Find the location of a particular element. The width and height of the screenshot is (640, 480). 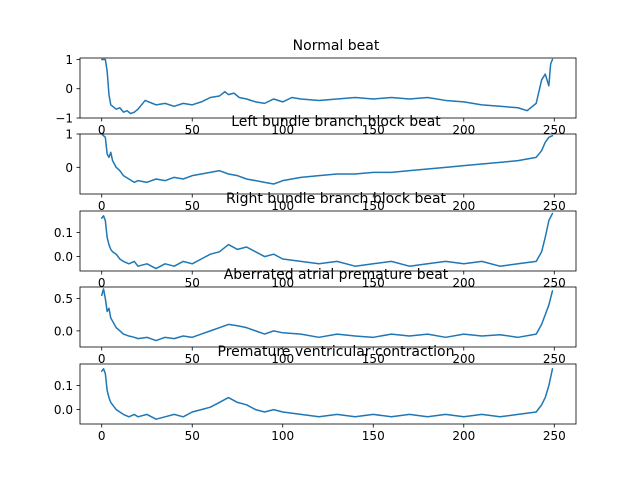

subplot-title: Right bundle branch block beat is located at coordinates (336, 199).